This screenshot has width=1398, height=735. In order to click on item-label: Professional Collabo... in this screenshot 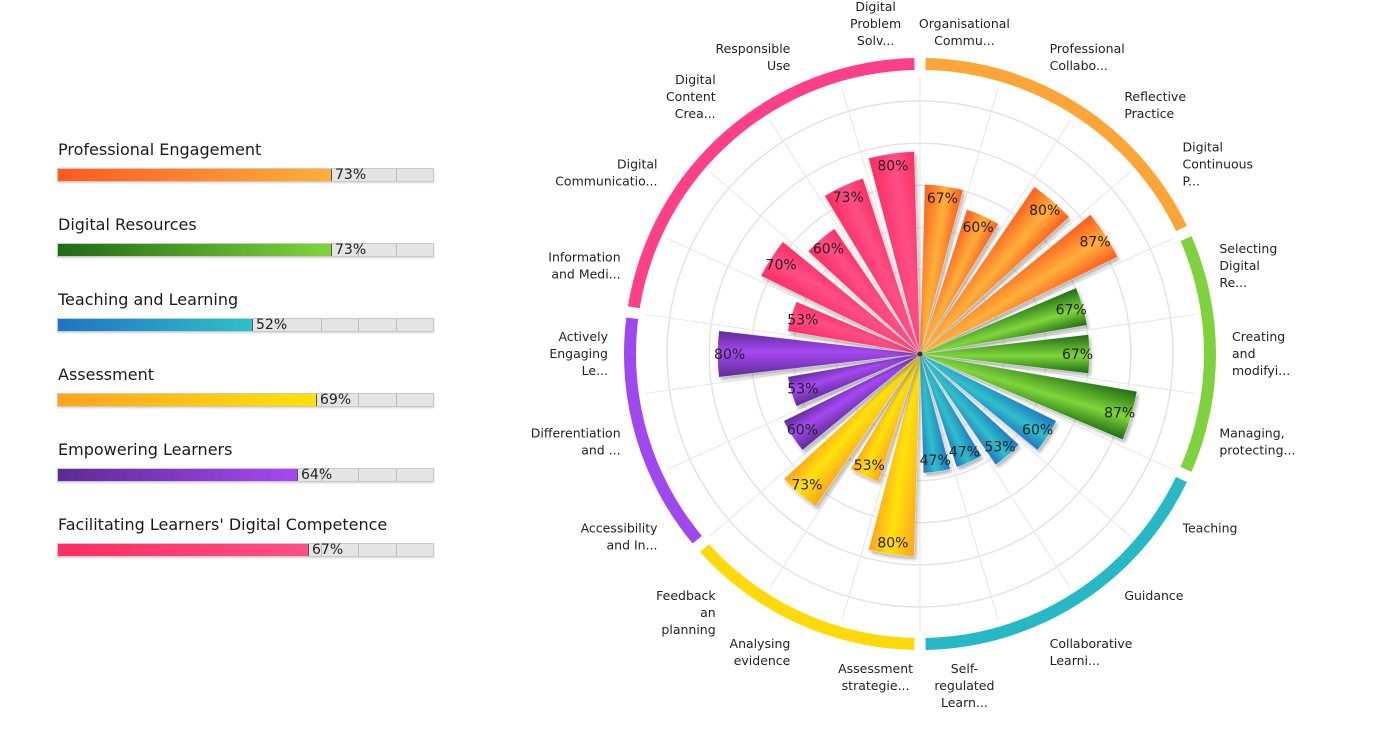, I will do `click(1087, 57)`.